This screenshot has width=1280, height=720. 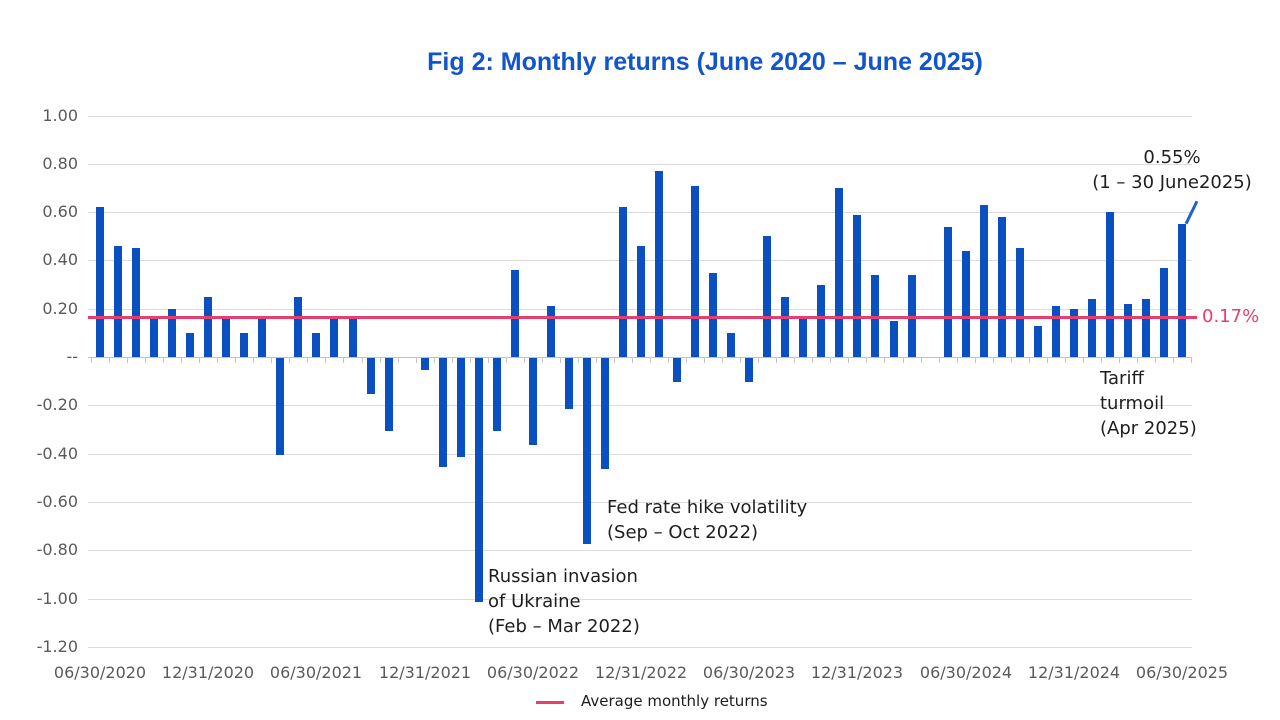 What do you see at coordinates (857, 672) in the screenshot?
I see `x-axis-label: 12/31/2023` at bounding box center [857, 672].